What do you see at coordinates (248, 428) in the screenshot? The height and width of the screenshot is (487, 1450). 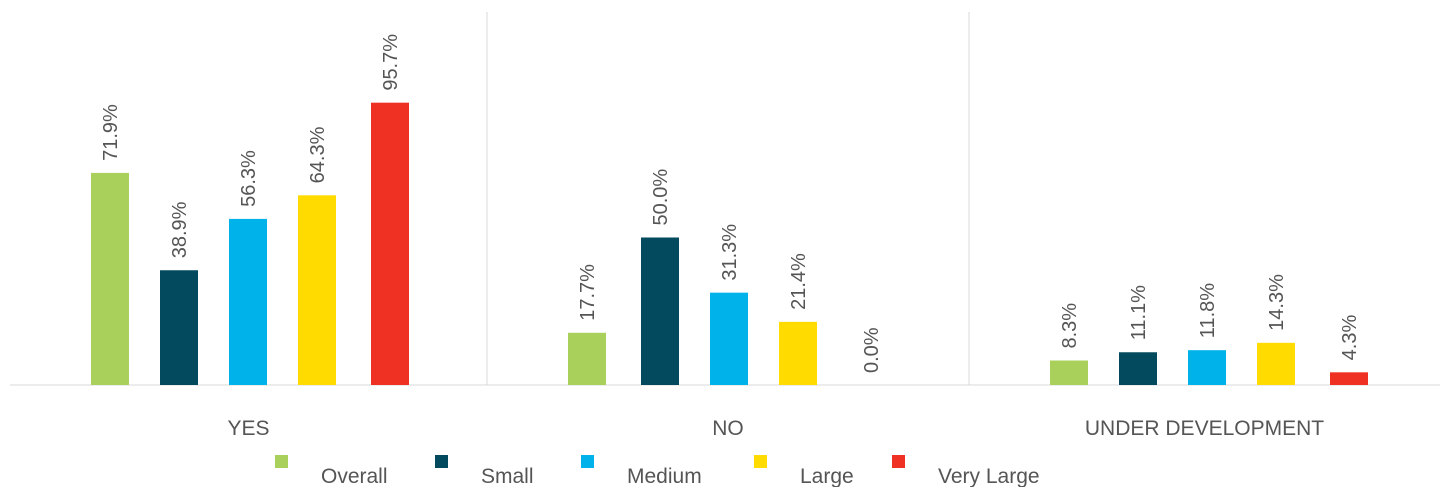 I see `category-label: YES` at bounding box center [248, 428].